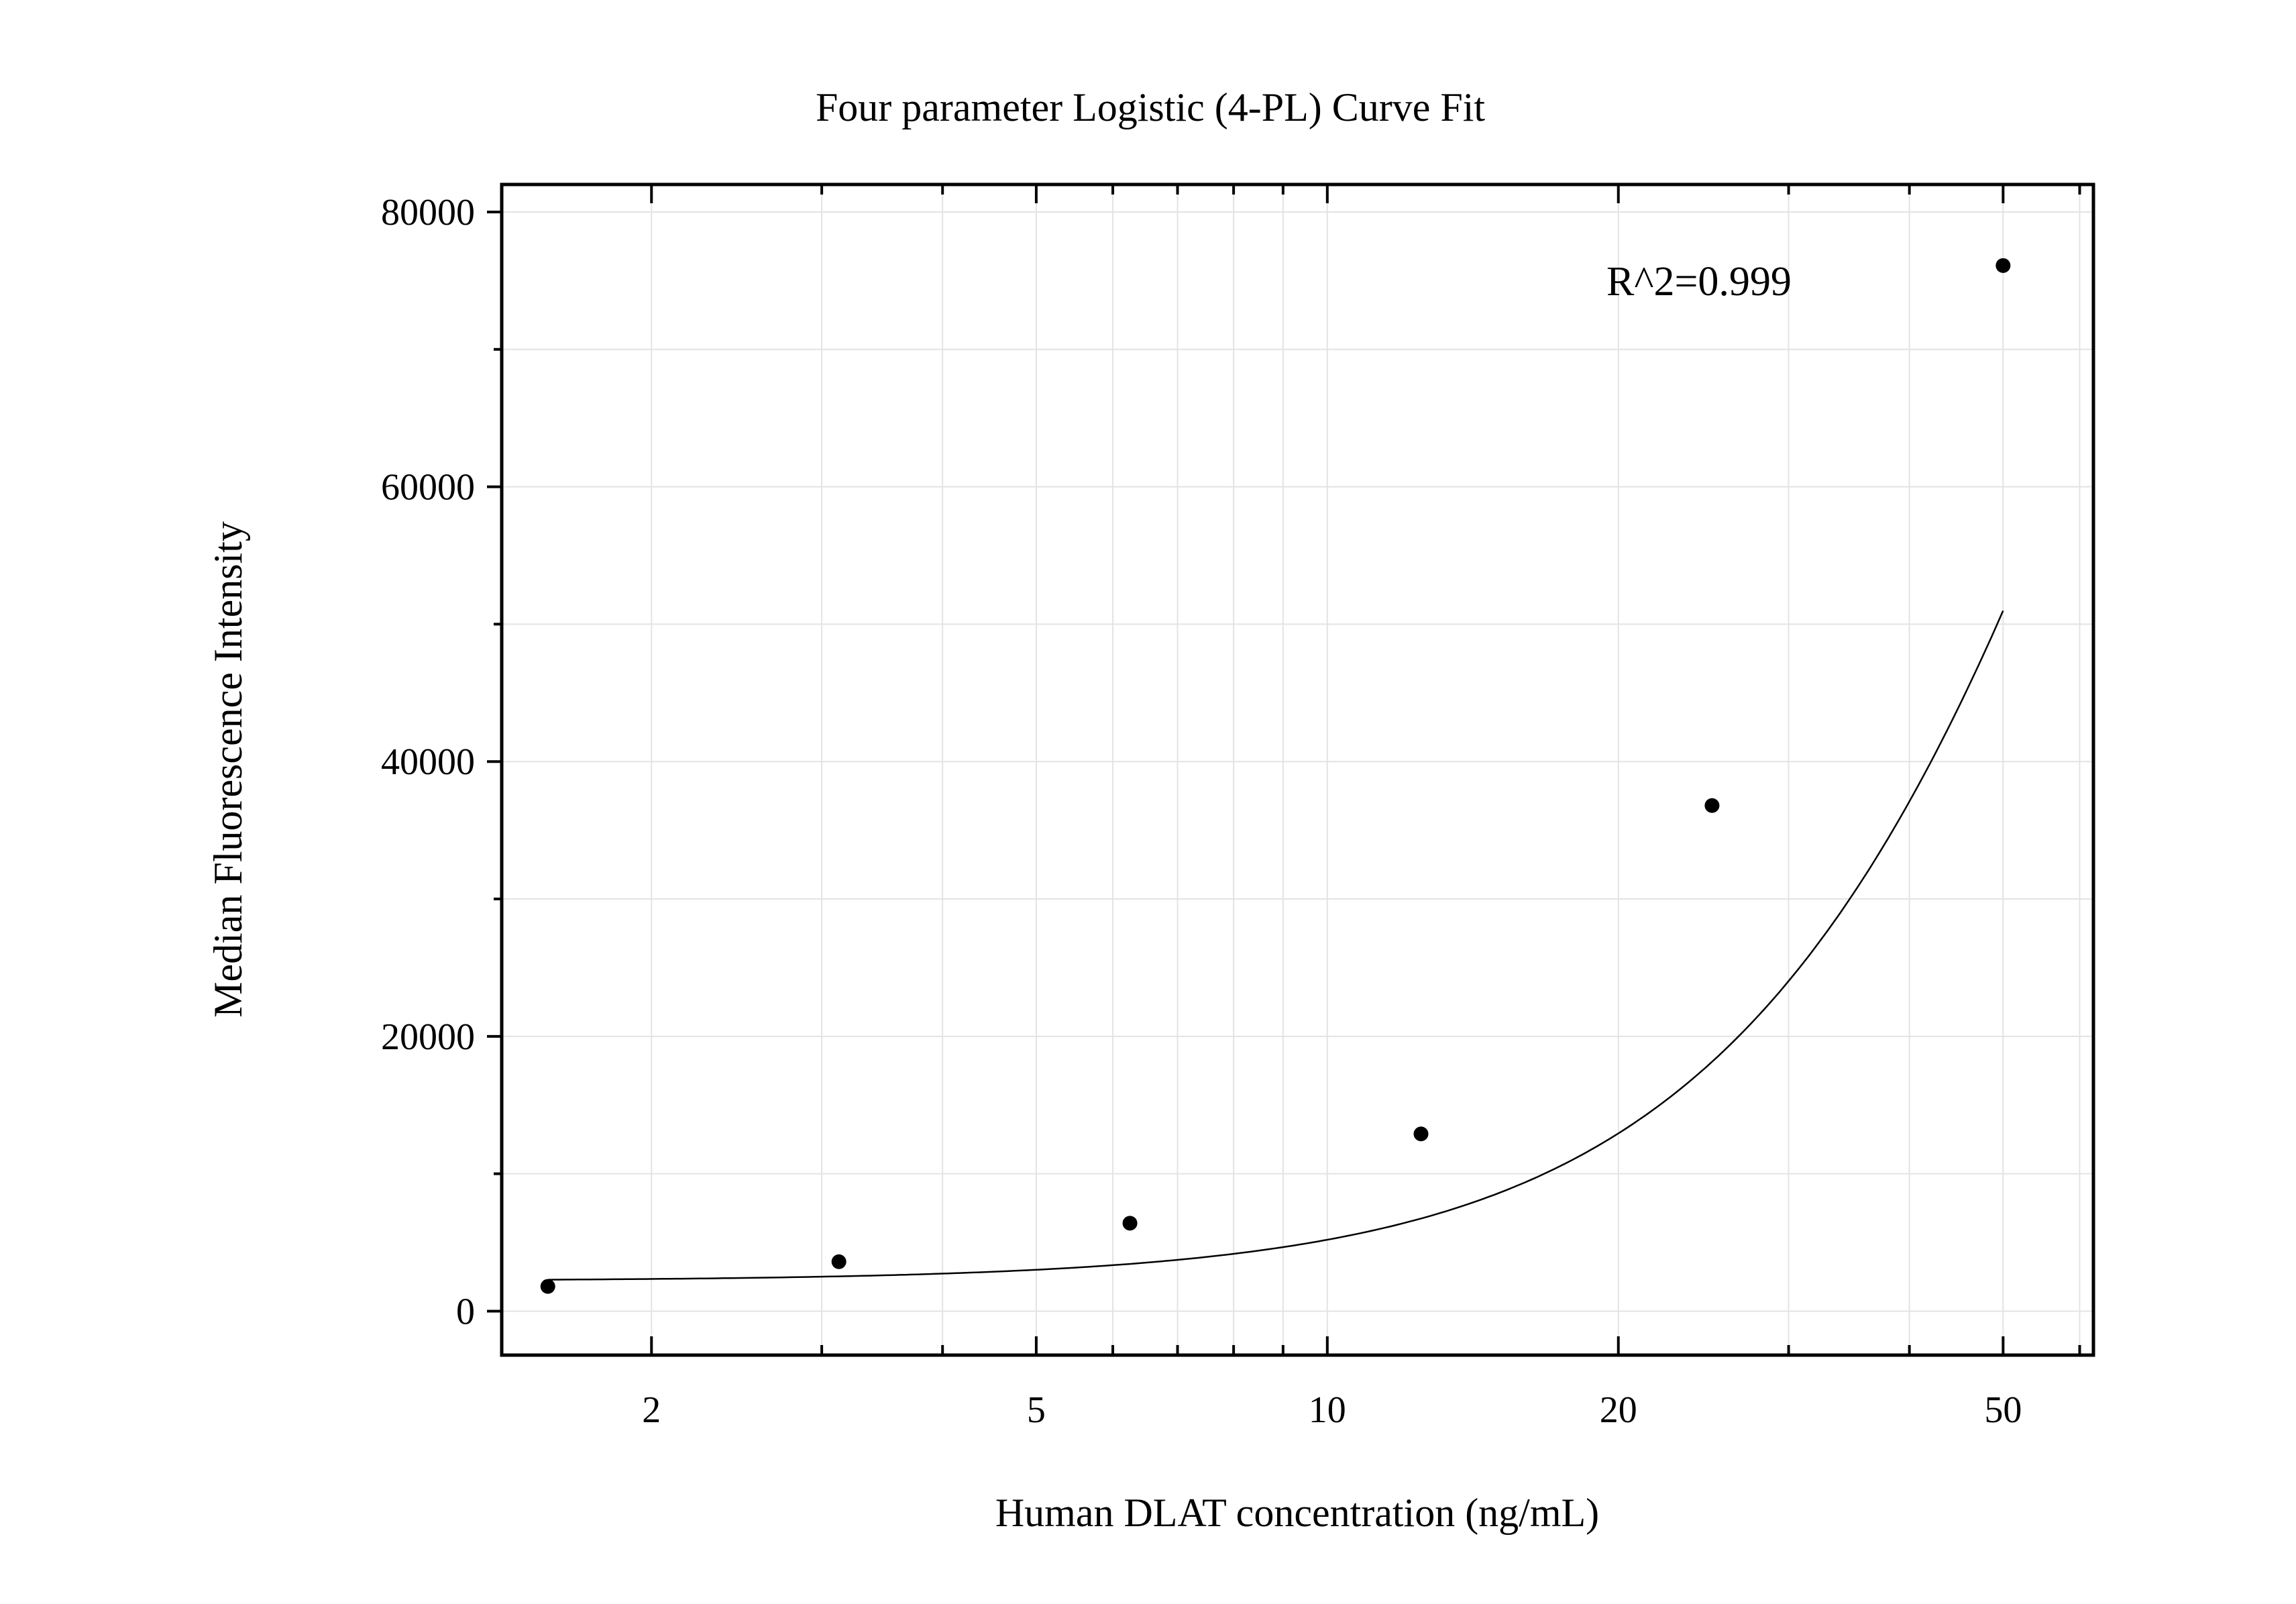 The image size is (2296, 1604). What do you see at coordinates (428, 488) in the screenshot?
I see `y-tick-label: 60000` at bounding box center [428, 488].